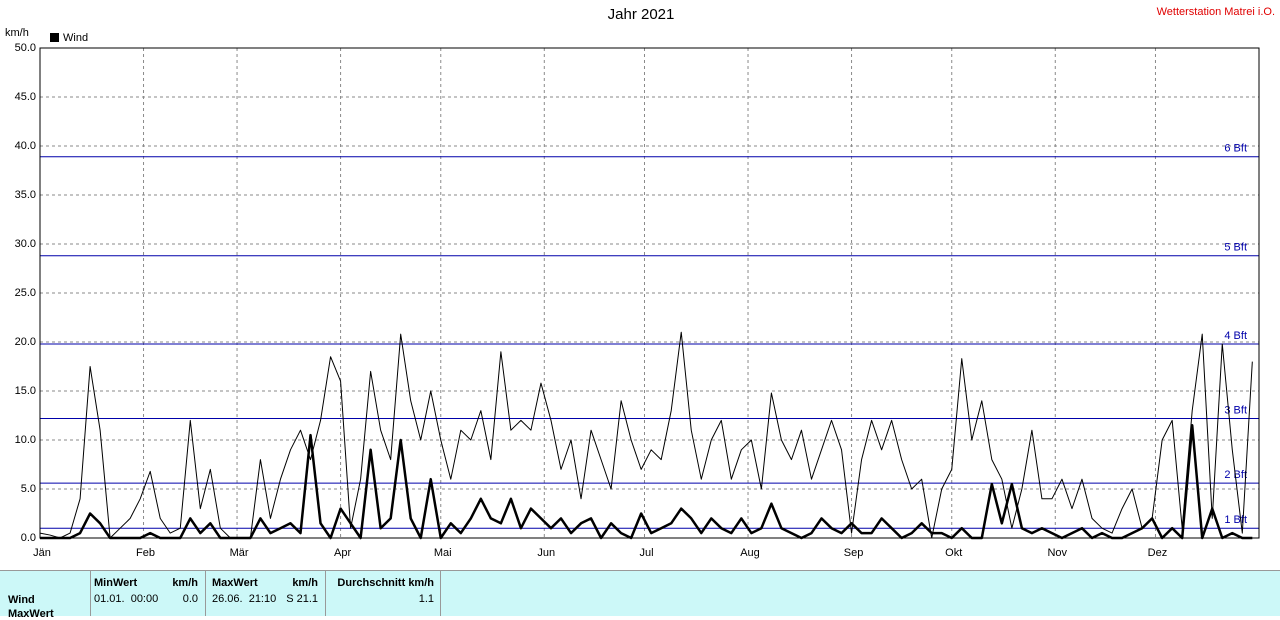  What do you see at coordinates (25, 244) in the screenshot?
I see `y-tick-label: 30.0` at bounding box center [25, 244].